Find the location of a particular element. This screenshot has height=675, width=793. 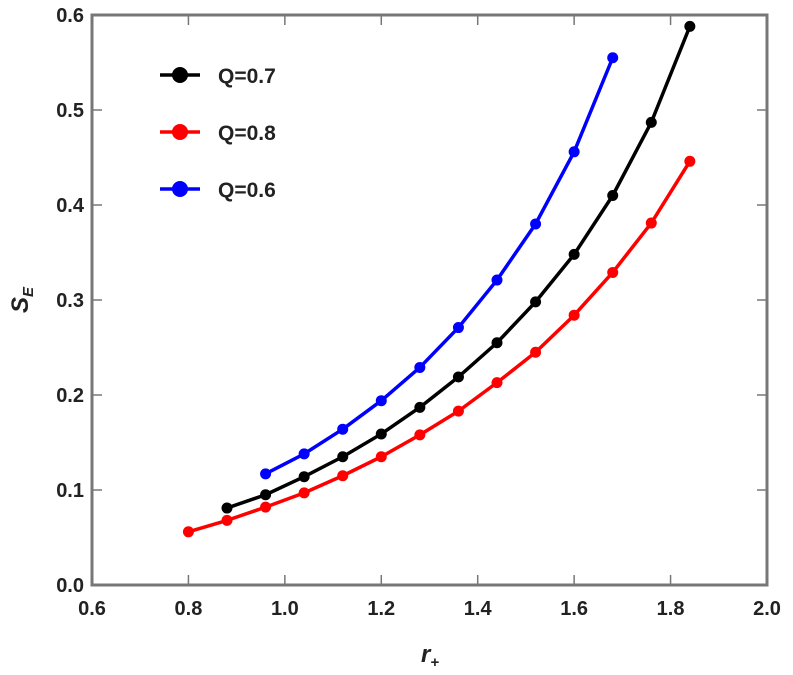

x-tick-label: 1.2 is located at coordinates (381, 609).